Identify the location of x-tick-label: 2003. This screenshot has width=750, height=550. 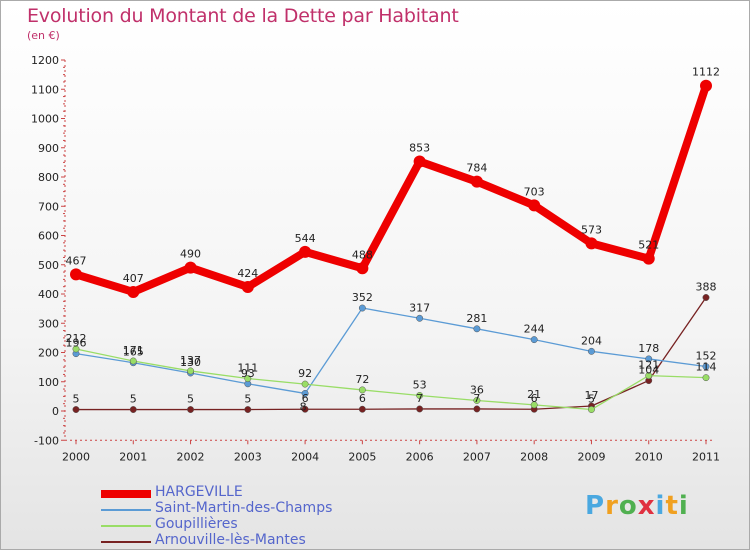
(248, 456).